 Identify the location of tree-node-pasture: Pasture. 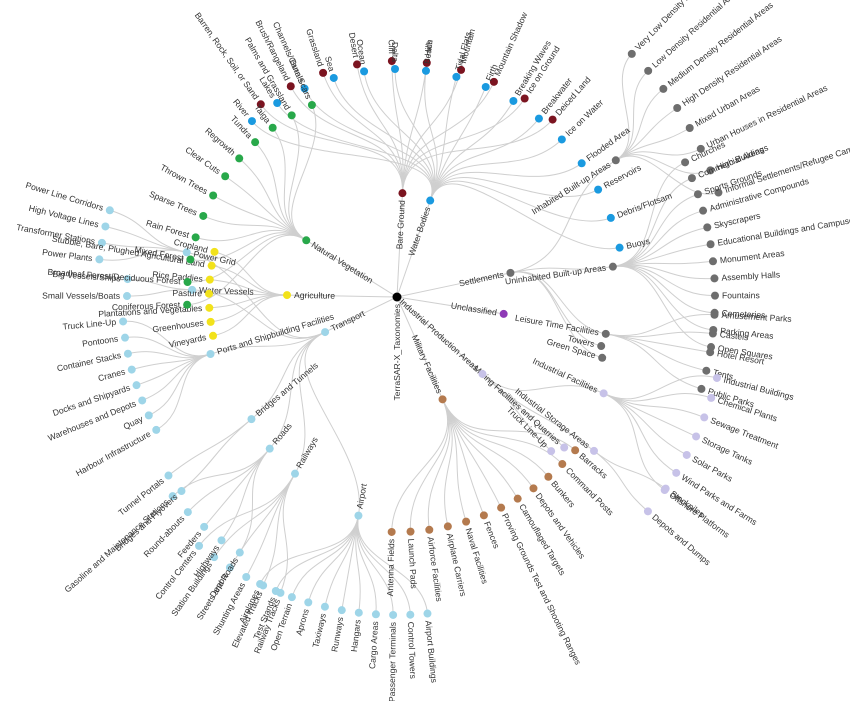
(193, 293).